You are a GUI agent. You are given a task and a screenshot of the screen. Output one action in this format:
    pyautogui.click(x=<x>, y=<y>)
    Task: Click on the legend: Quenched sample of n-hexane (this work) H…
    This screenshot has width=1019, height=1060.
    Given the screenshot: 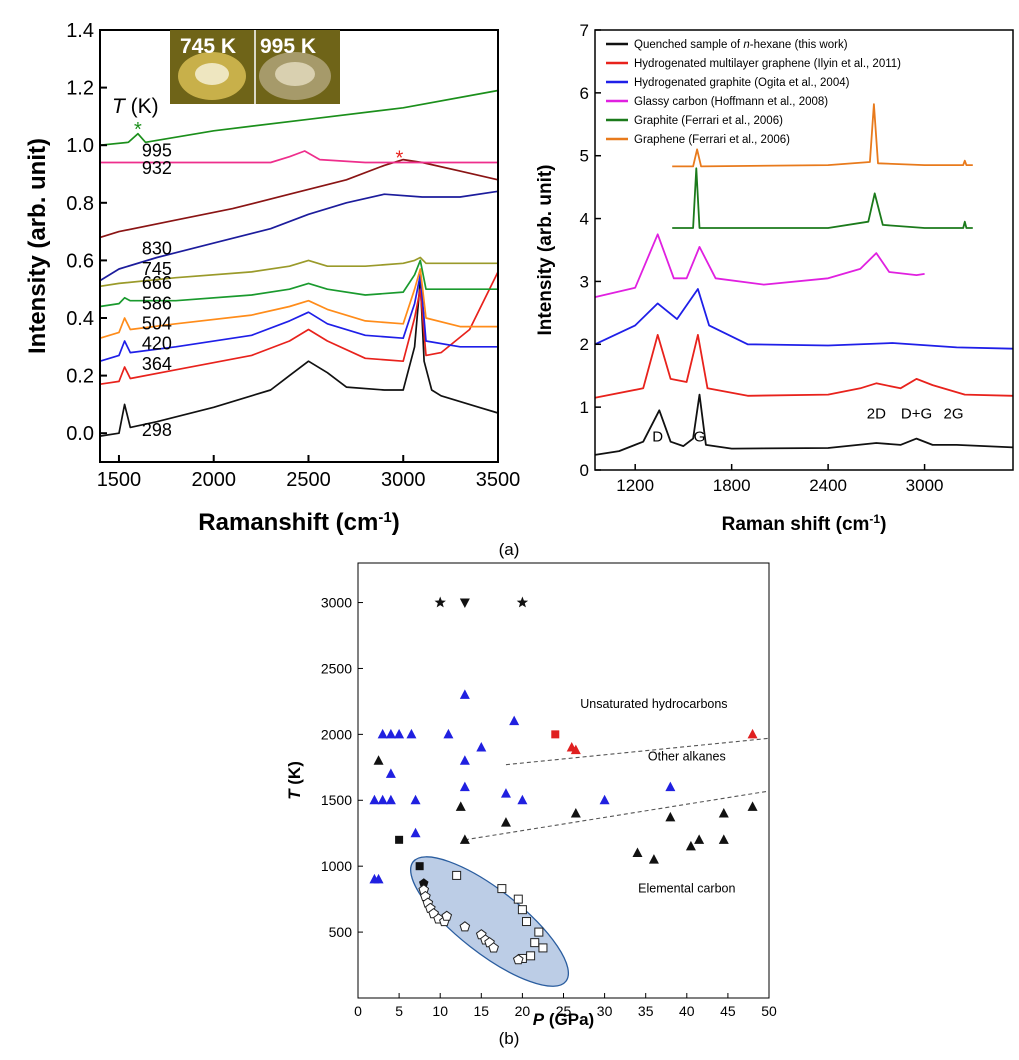 What is the action you would take?
    pyautogui.click(x=753, y=92)
    